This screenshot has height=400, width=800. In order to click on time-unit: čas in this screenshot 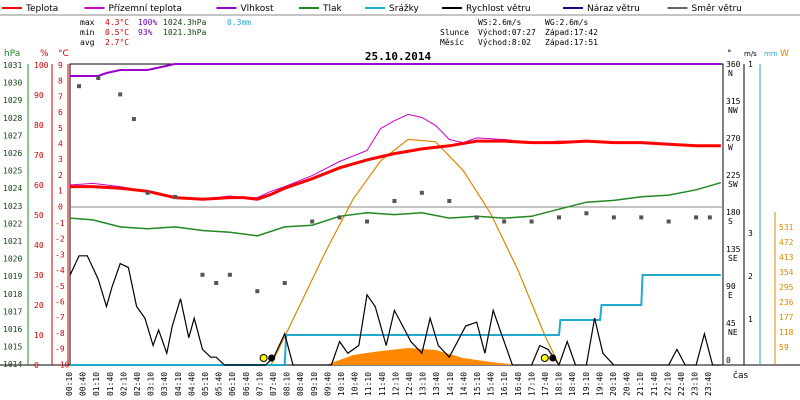, I will do `click(740, 375)`.